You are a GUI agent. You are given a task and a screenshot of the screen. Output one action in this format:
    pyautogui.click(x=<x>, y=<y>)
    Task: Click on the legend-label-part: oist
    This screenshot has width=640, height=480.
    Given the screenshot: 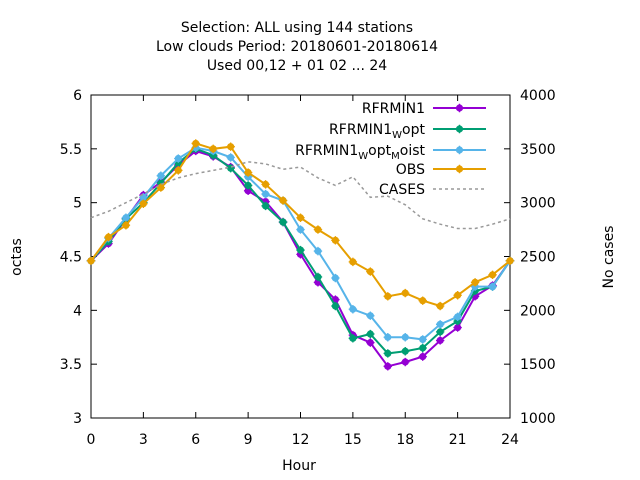 What is the action you would take?
    pyautogui.click(x=413, y=151)
    